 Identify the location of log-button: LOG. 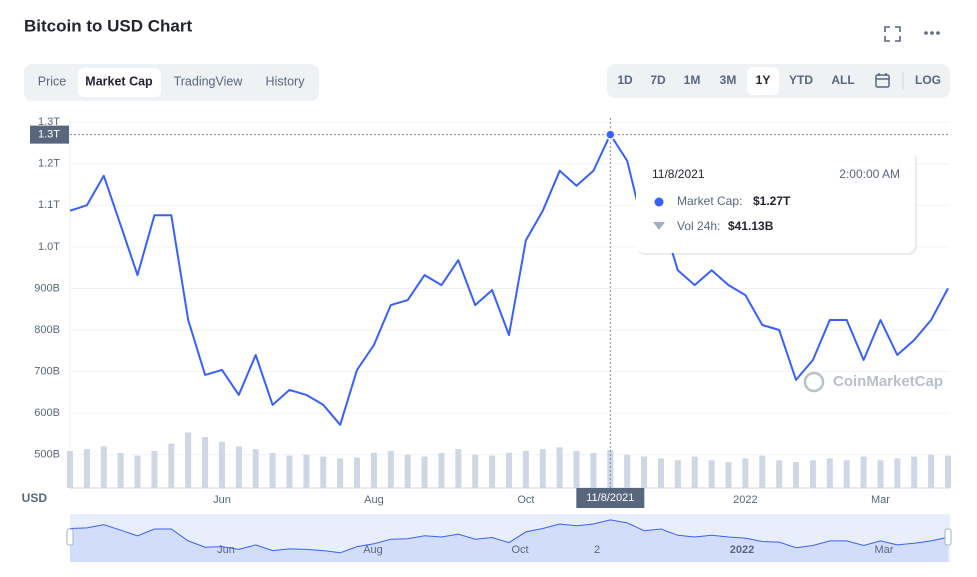
(928, 80).